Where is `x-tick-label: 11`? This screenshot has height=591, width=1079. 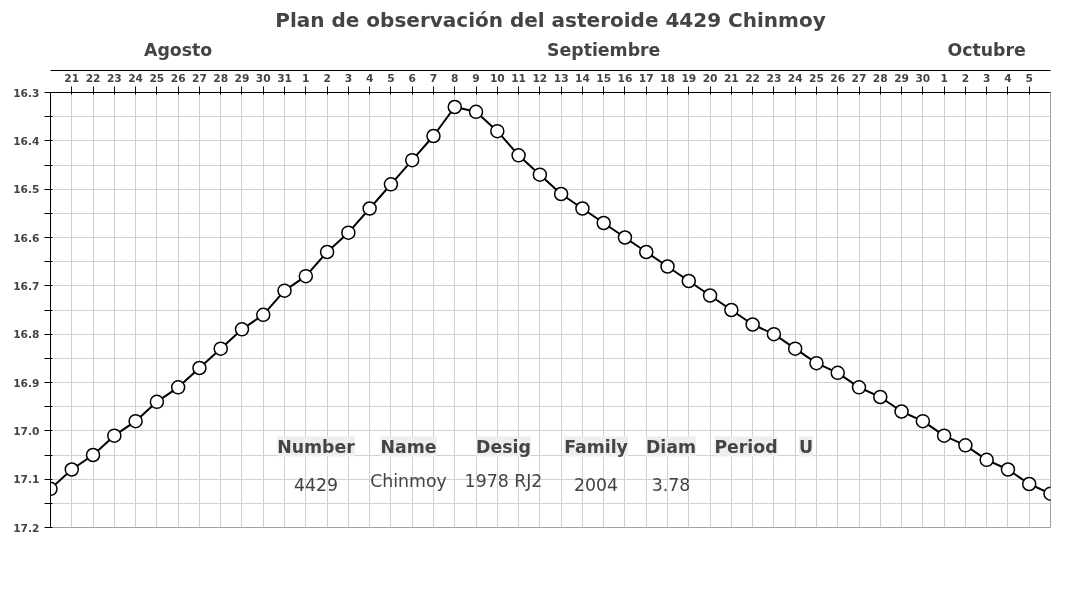
x-tick-label: 11 is located at coordinates (519, 78).